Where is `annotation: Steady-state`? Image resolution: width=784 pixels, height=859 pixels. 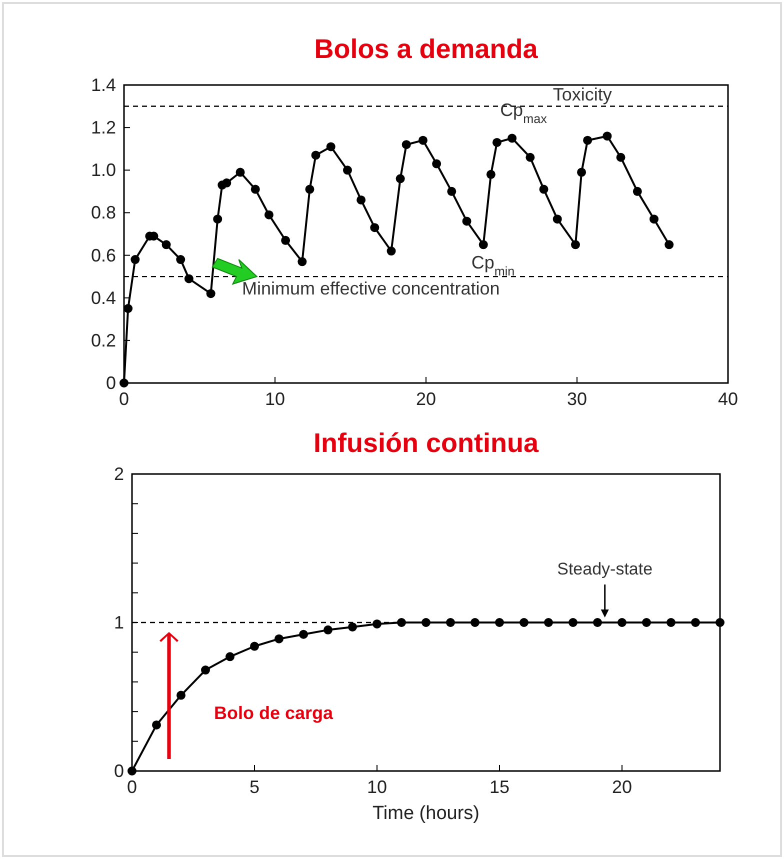 annotation: Steady-state is located at coordinates (605, 569).